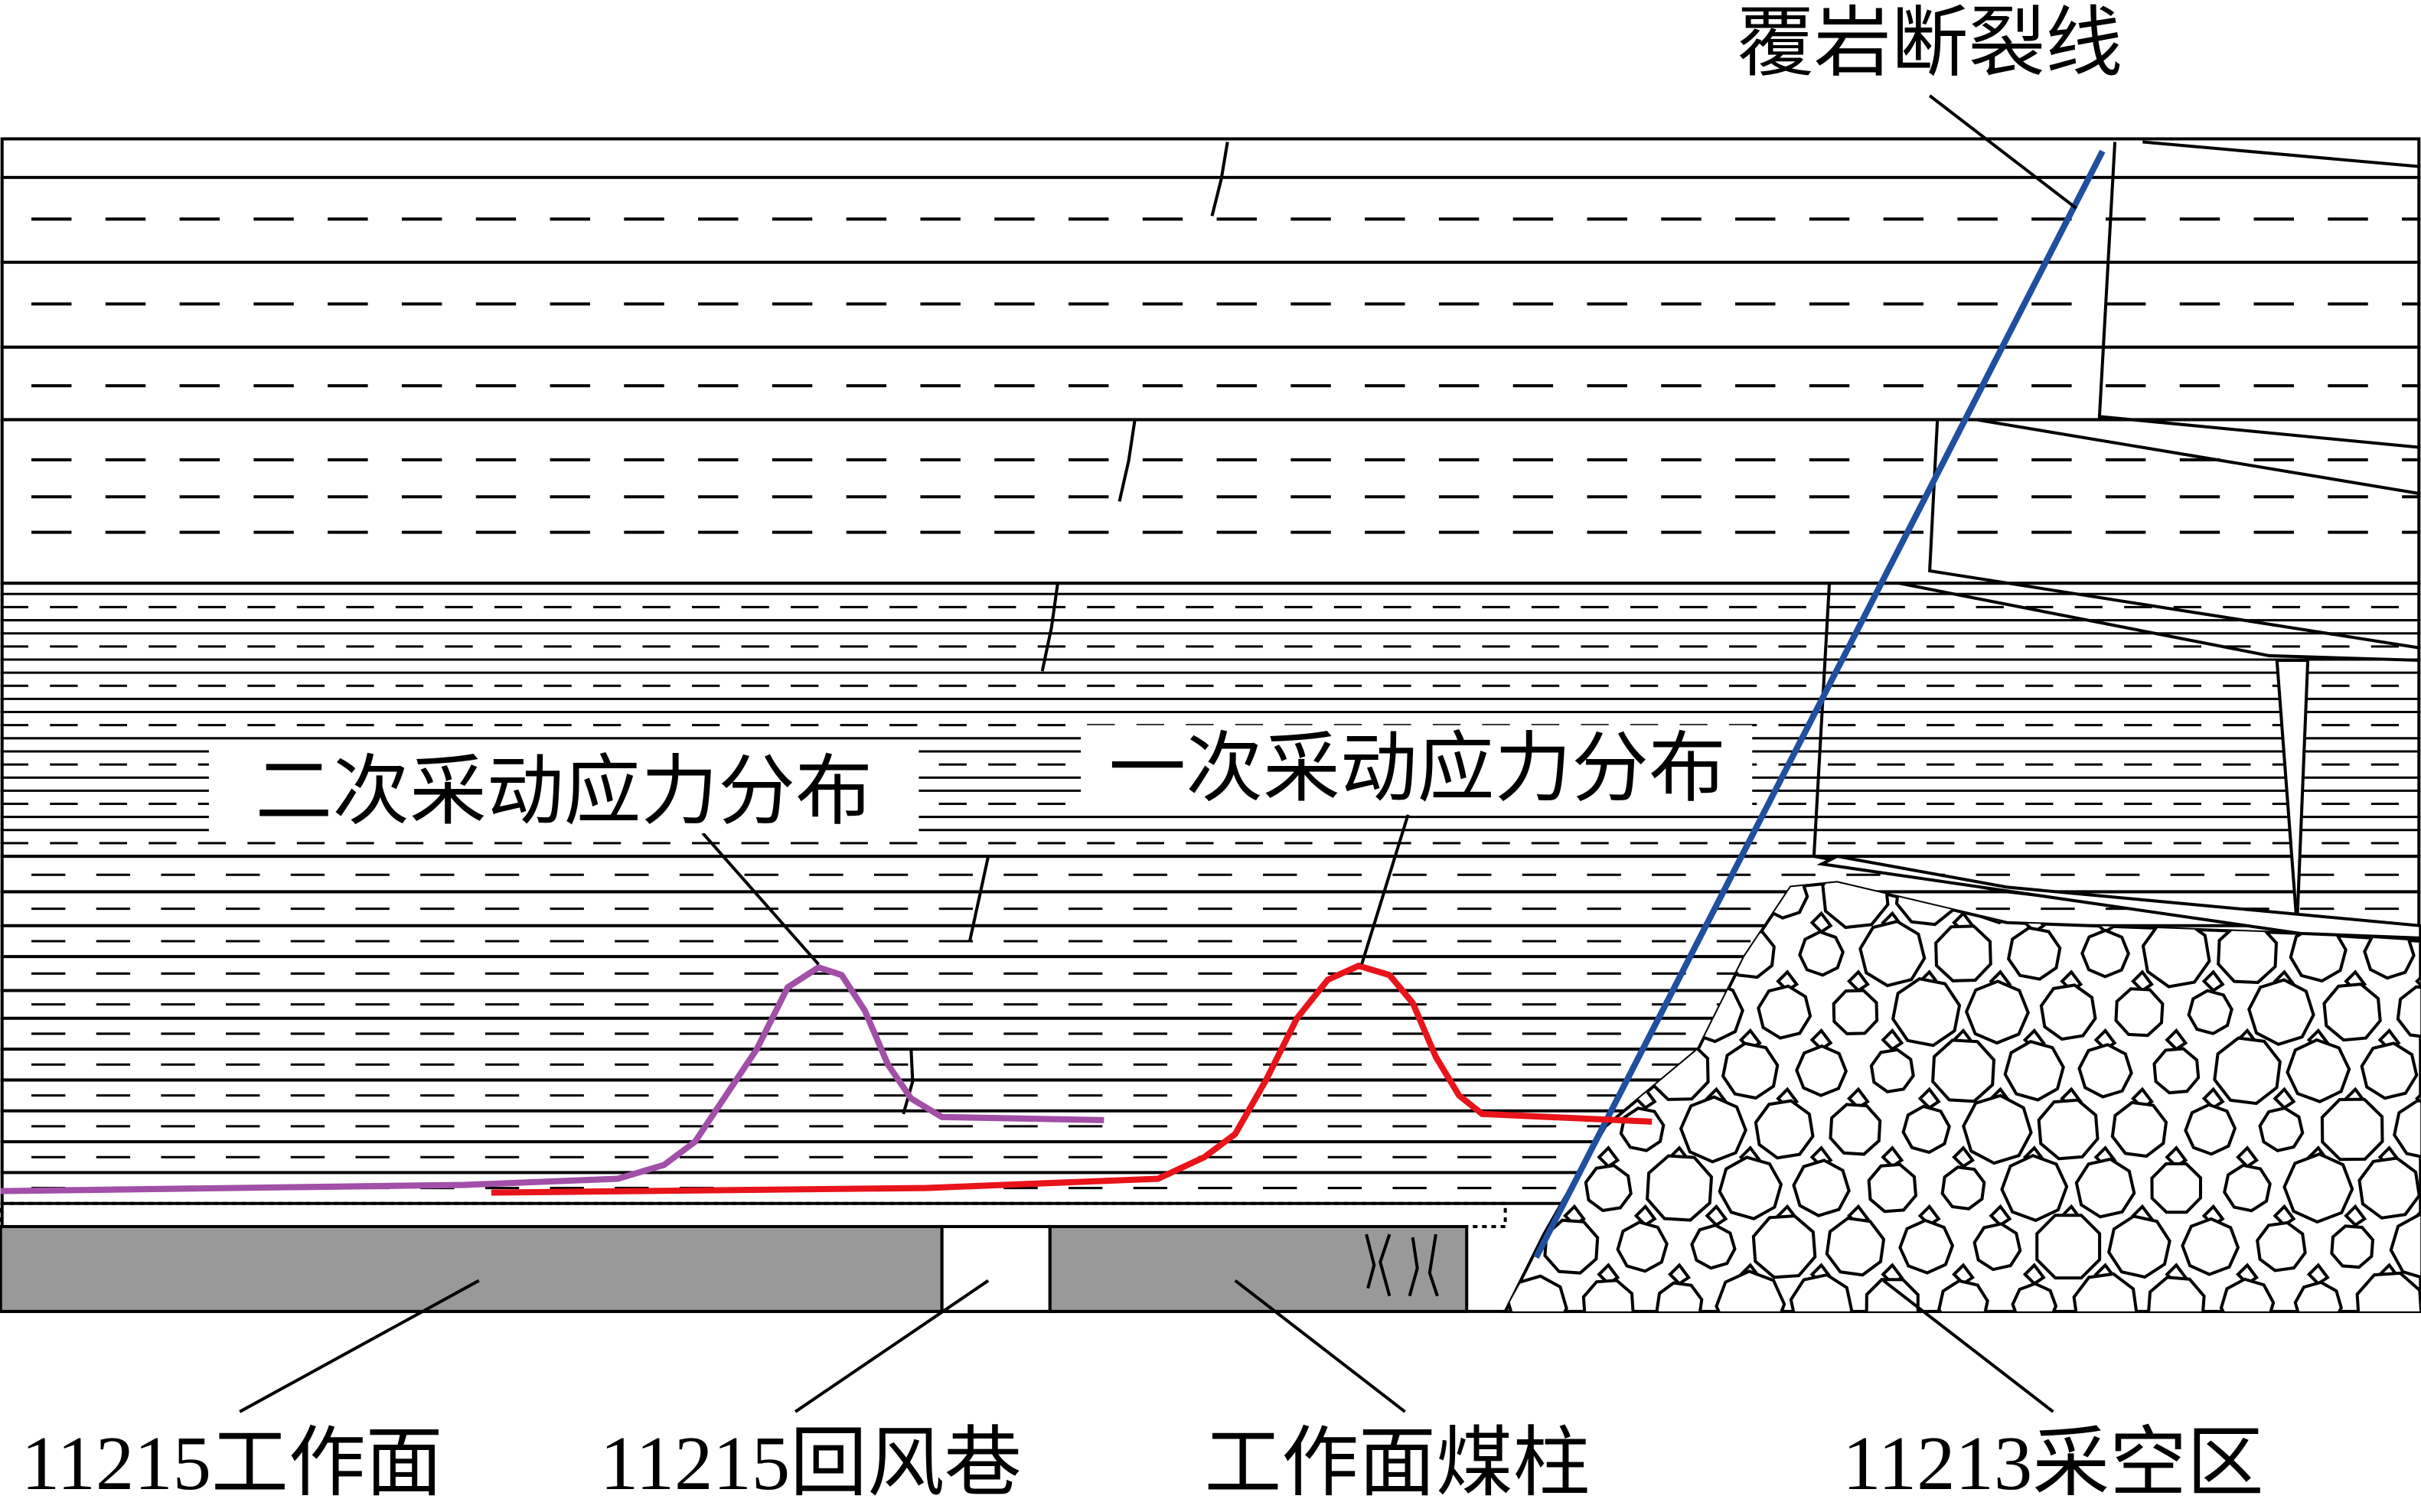 The height and width of the screenshot is (1512, 2421). What do you see at coordinates (1416, 768) in the screenshot?
I see `first-stress-label: 一次采动应力分布` at bounding box center [1416, 768].